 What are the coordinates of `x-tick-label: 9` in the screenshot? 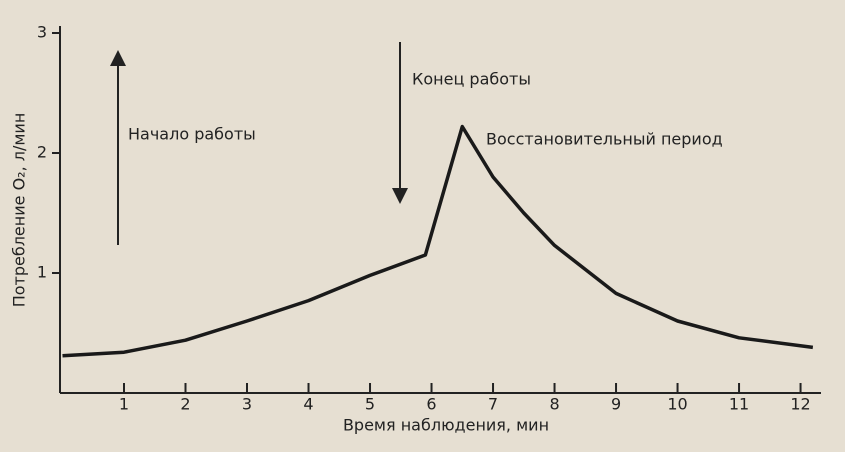 It's located at (616, 404).